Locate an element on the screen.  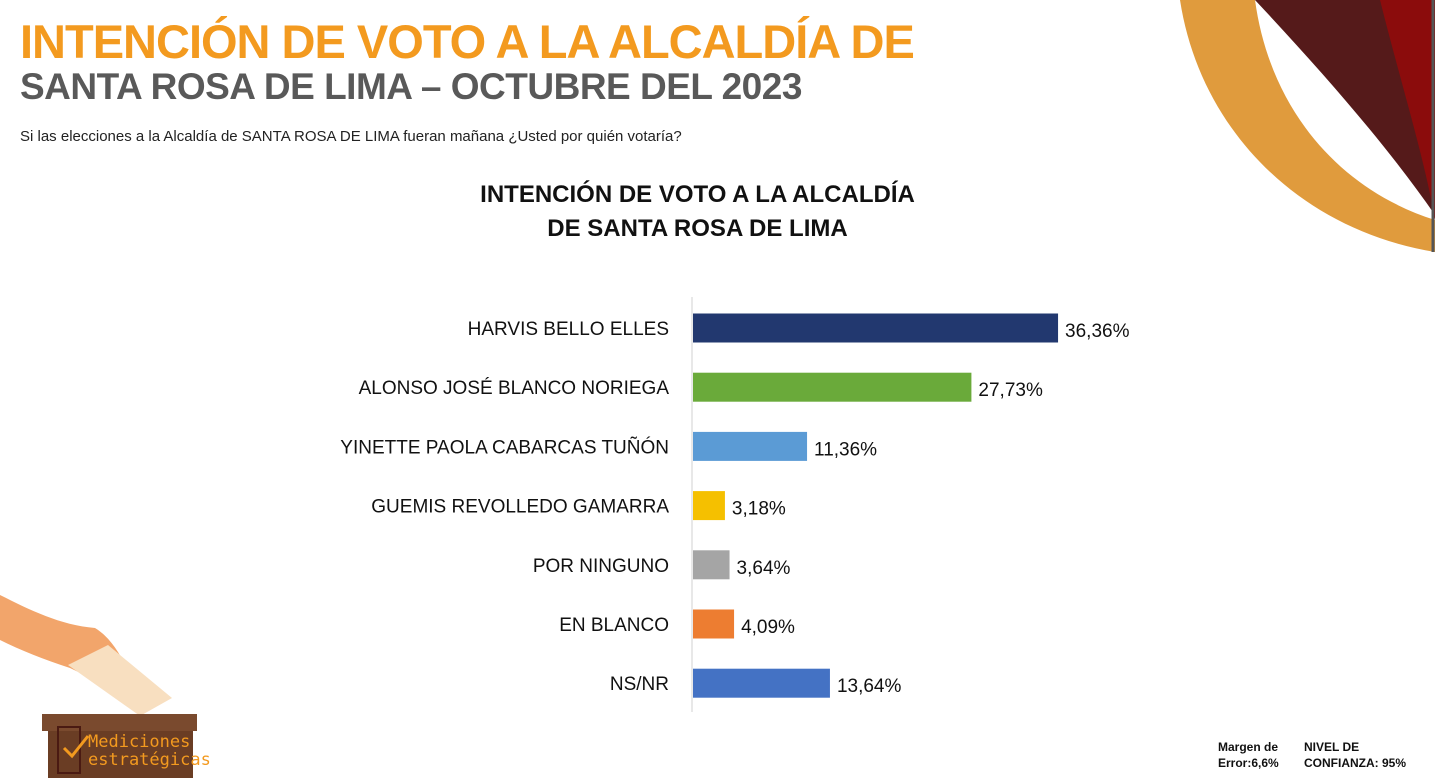
data-label: 36,36% is located at coordinates (1097, 331).